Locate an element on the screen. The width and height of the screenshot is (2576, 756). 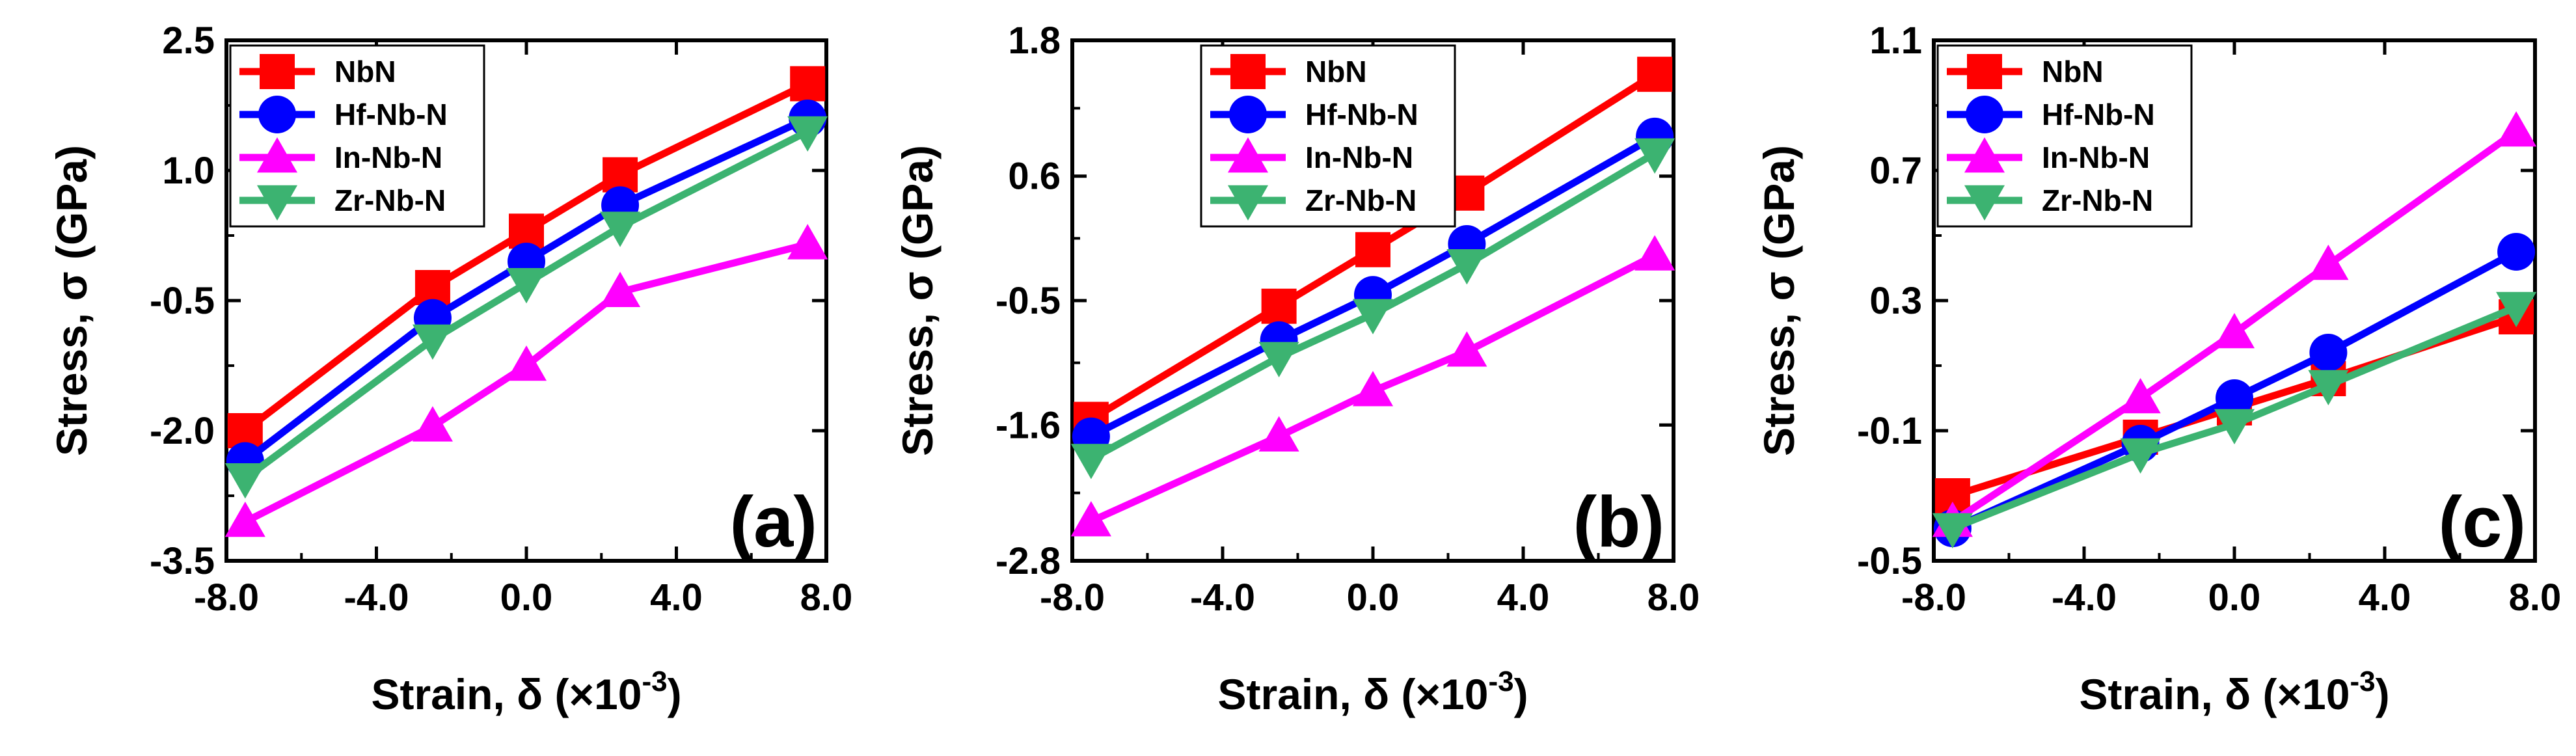
x-tick-label: 0.0 is located at coordinates (2234, 597).